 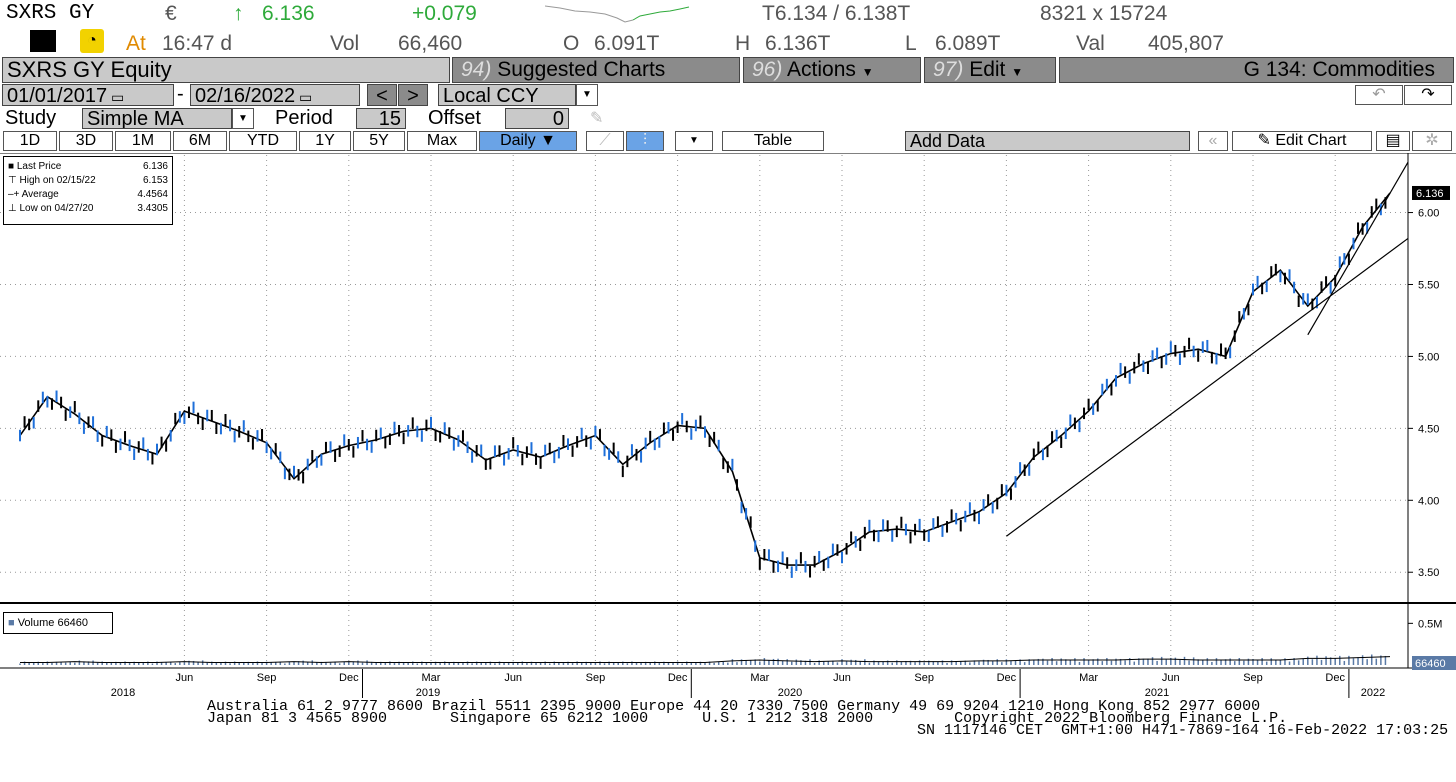 I want to click on start-date-field: 01/01/2017 ▭, so click(x=88, y=95).